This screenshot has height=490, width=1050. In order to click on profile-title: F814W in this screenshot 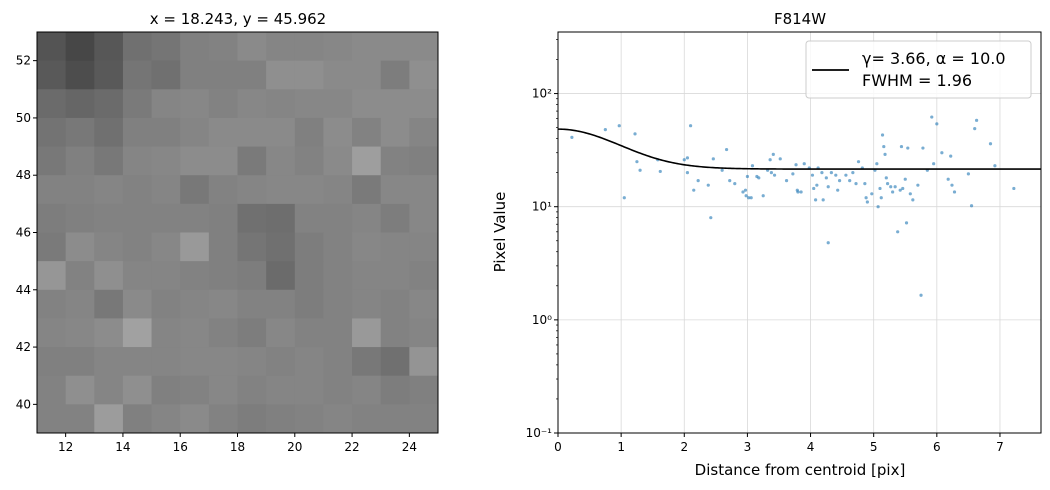, I will do `click(800, 19)`.